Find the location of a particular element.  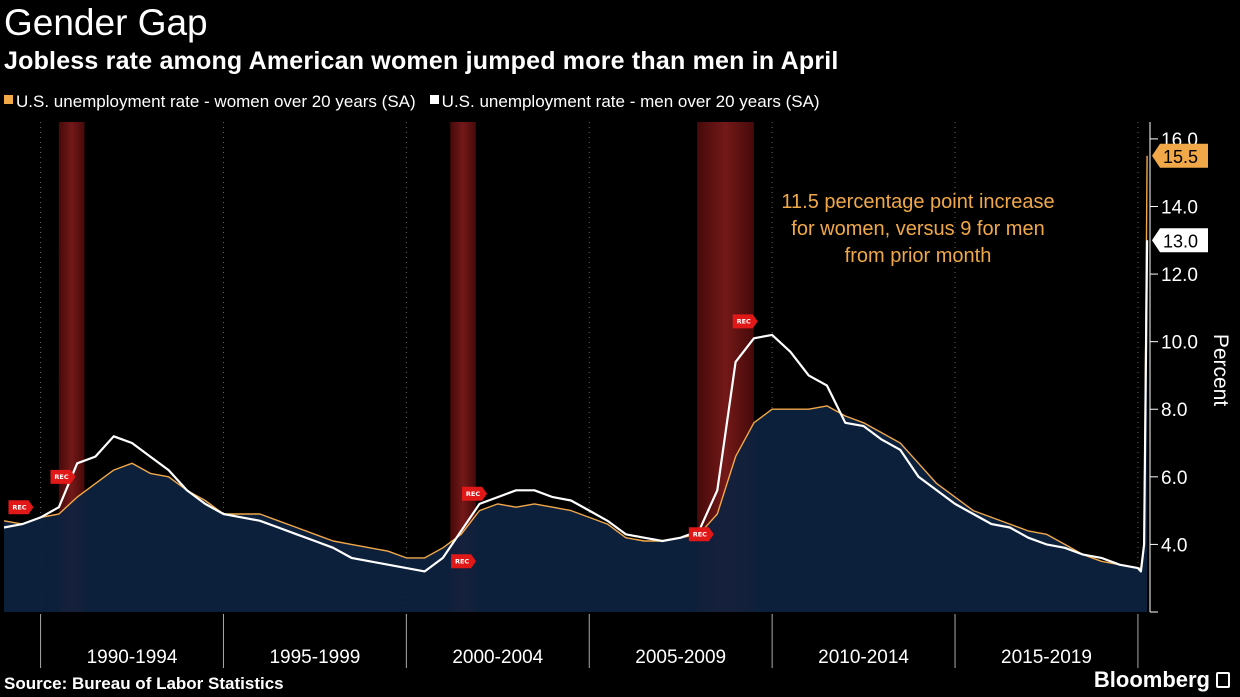

source-note: Source: Bureau of Labor Statistics is located at coordinates (144, 683).